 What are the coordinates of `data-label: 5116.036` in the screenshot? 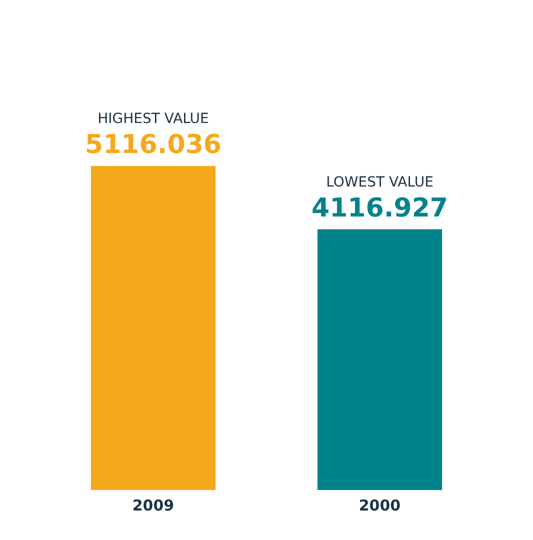 It's located at (153, 145).